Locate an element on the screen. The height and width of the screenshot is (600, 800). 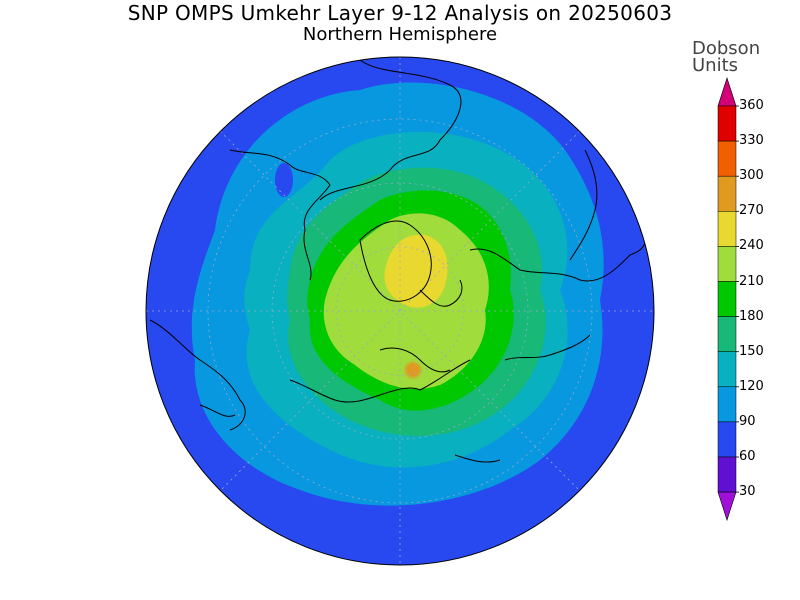
units-line-1: Dobson is located at coordinates (726, 48).